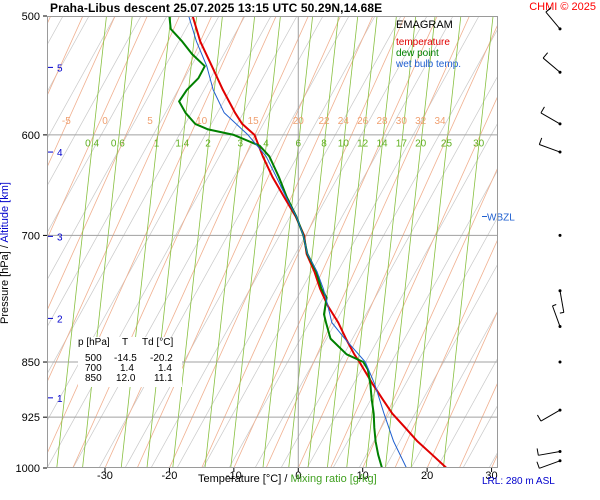  Describe the element at coordinates (402, 144) in the screenshot. I see `mixing-ratio-label: 17` at that location.